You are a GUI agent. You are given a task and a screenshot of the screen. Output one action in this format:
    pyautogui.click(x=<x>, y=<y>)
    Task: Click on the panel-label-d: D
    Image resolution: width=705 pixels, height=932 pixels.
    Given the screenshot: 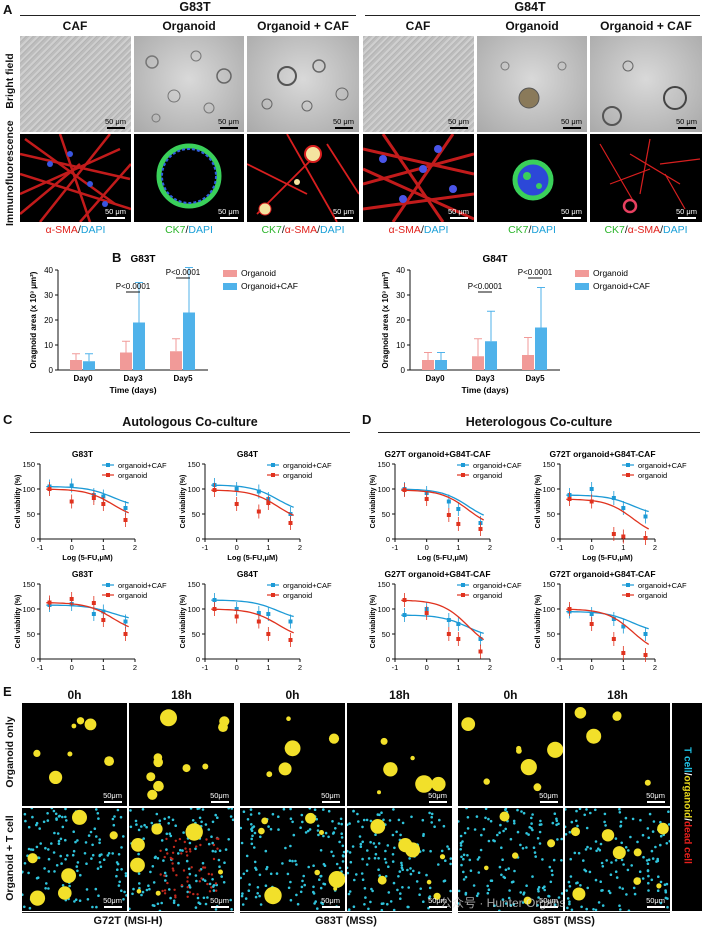 What is the action you would take?
    pyautogui.click(x=367, y=419)
    